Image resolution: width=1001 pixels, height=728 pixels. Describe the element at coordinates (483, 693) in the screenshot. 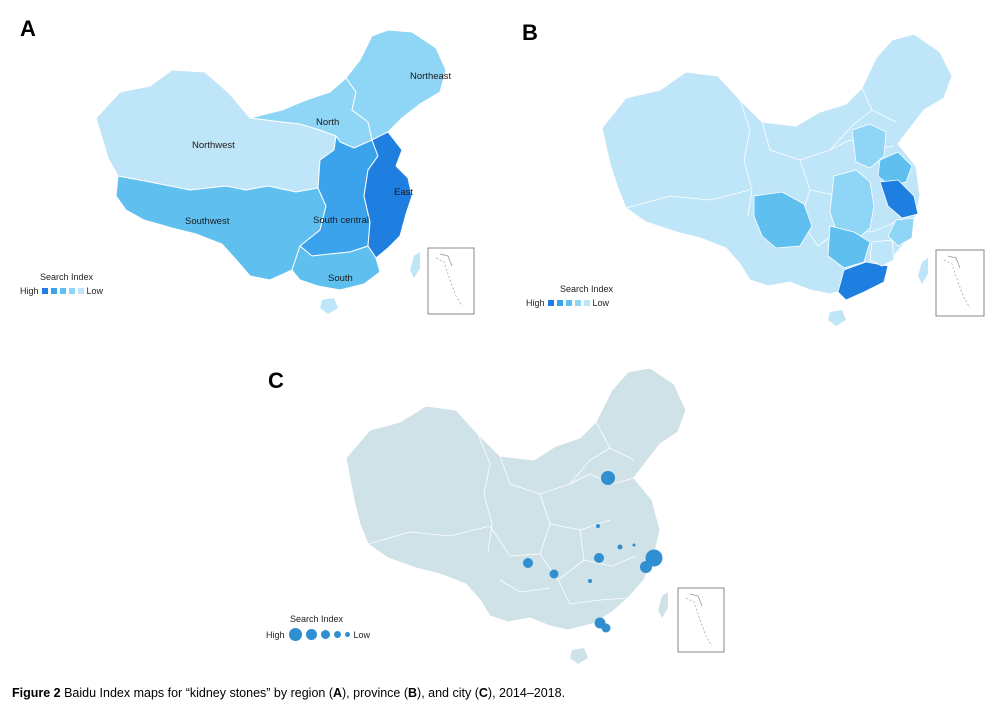

I see `caption-ref-c: C` at that location.